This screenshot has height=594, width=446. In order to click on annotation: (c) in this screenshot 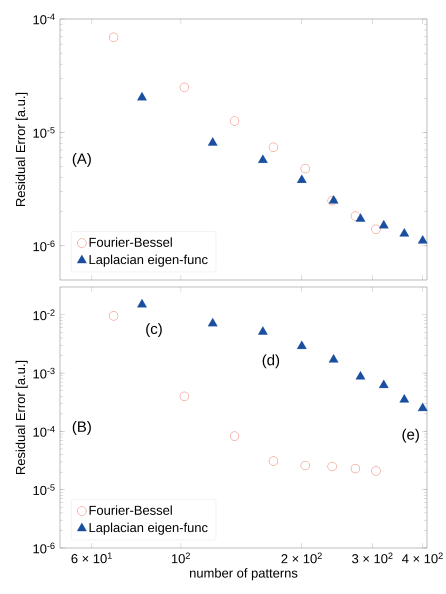, I will do `click(154, 330)`.